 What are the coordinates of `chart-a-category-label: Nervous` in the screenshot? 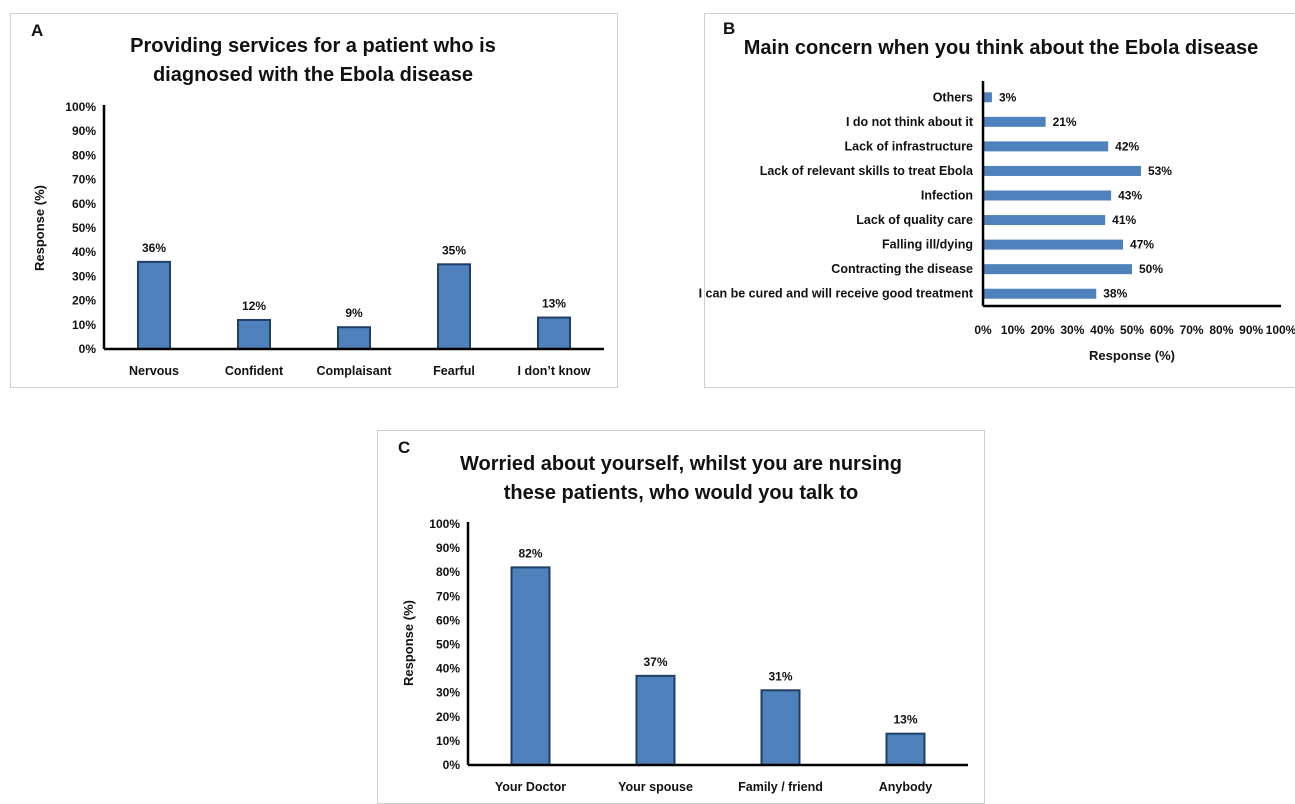 It's located at (154, 371).